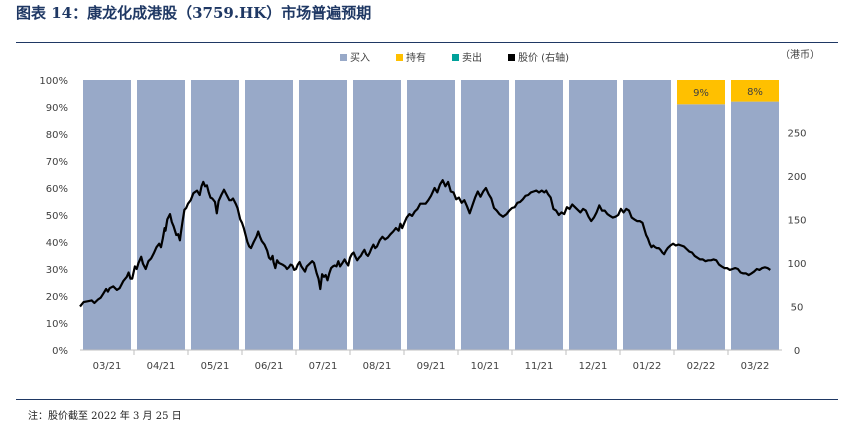 The height and width of the screenshot is (430, 842). I want to click on legend-label: 卖出, so click(472, 57).